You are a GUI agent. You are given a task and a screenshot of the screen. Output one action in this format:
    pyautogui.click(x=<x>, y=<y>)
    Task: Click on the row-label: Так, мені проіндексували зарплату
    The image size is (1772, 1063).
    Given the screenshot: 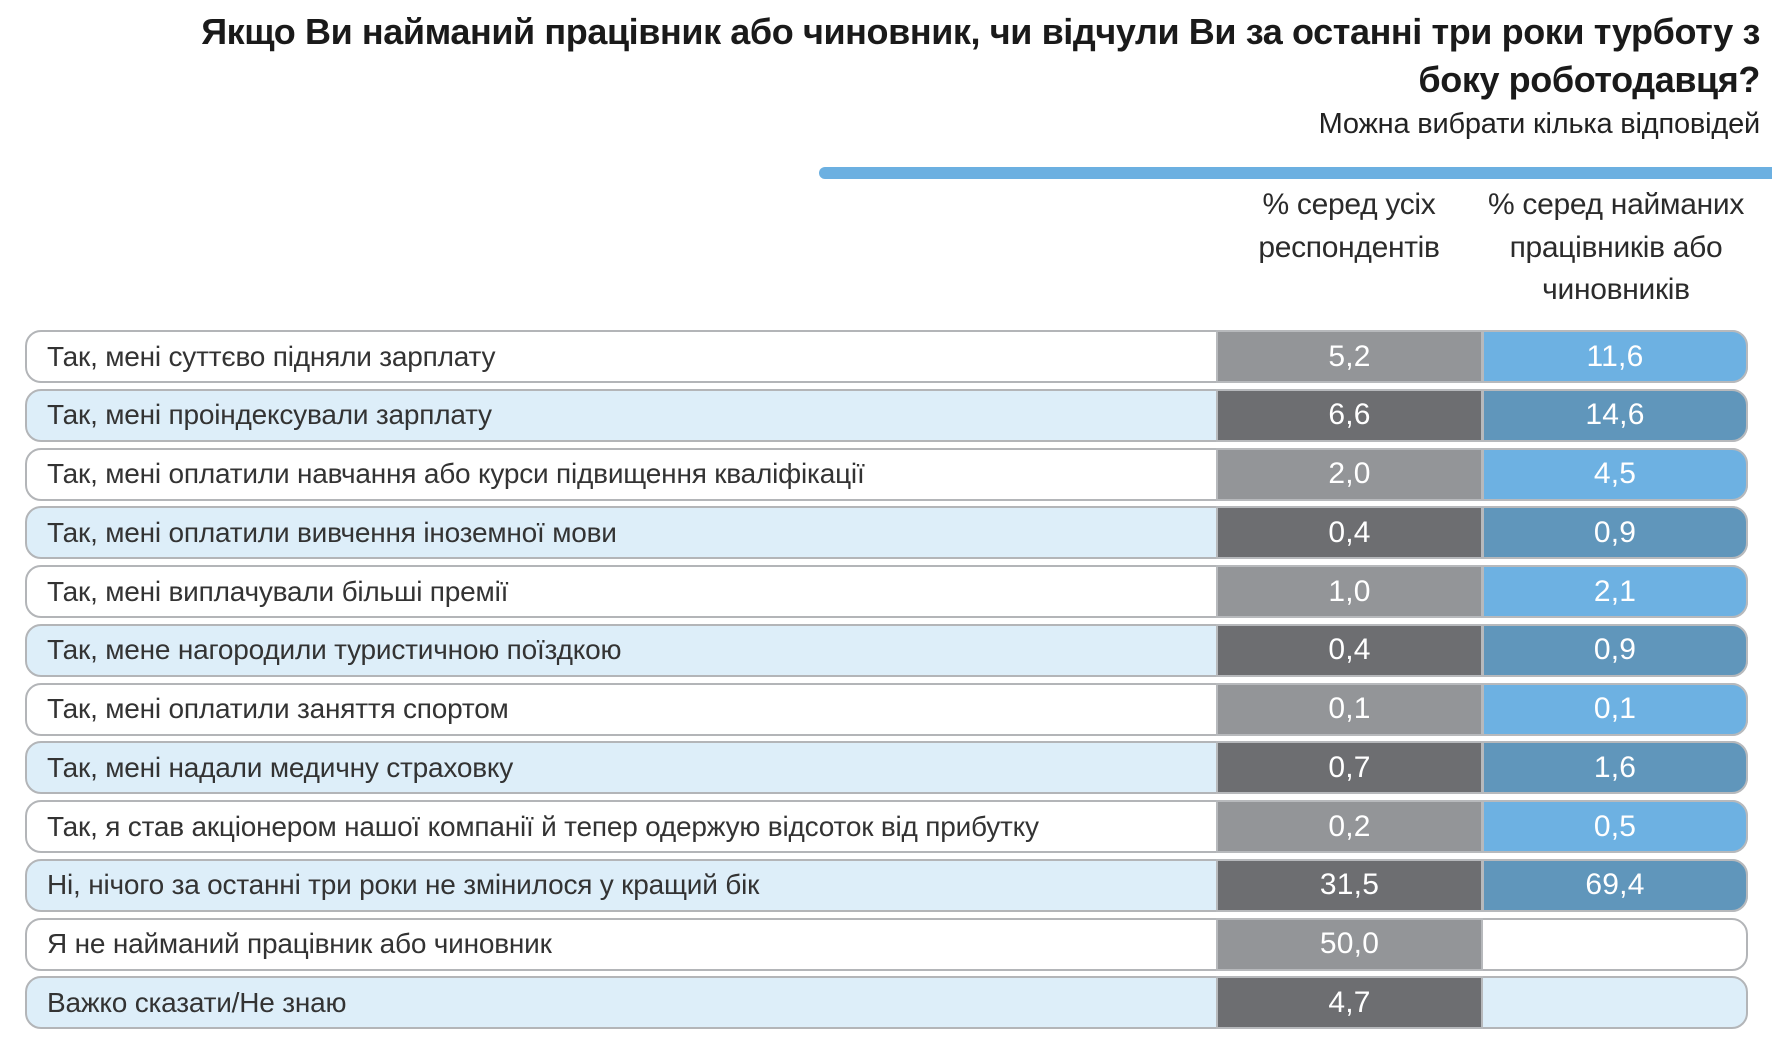 What is the action you would take?
    pyautogui.click(x=269, y=415)
    